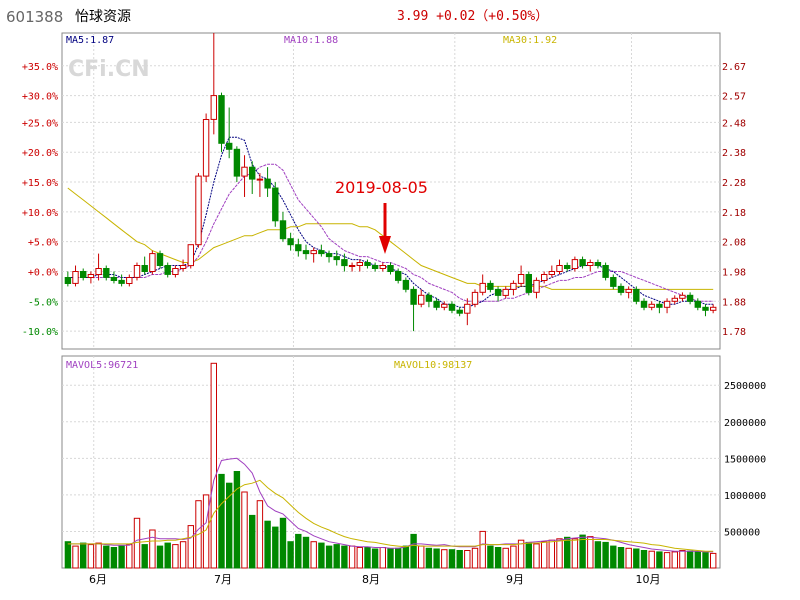  I want to click on ma30-line, so click(390, 238).